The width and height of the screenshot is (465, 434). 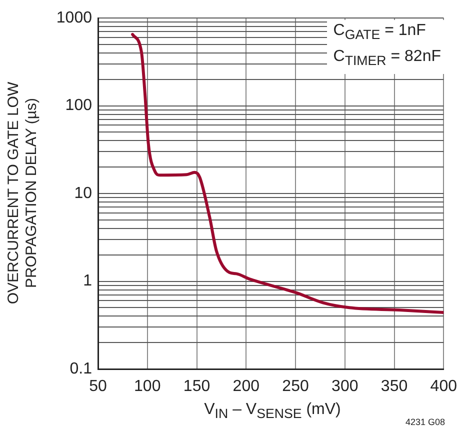 What do you see at coordinates (23, 193) in the screenshot?
I see `y-axis-title: OVERCURRENT TO GATE LOW PROPAGATION DELAY (µs)` at bounding box center [23, 193].